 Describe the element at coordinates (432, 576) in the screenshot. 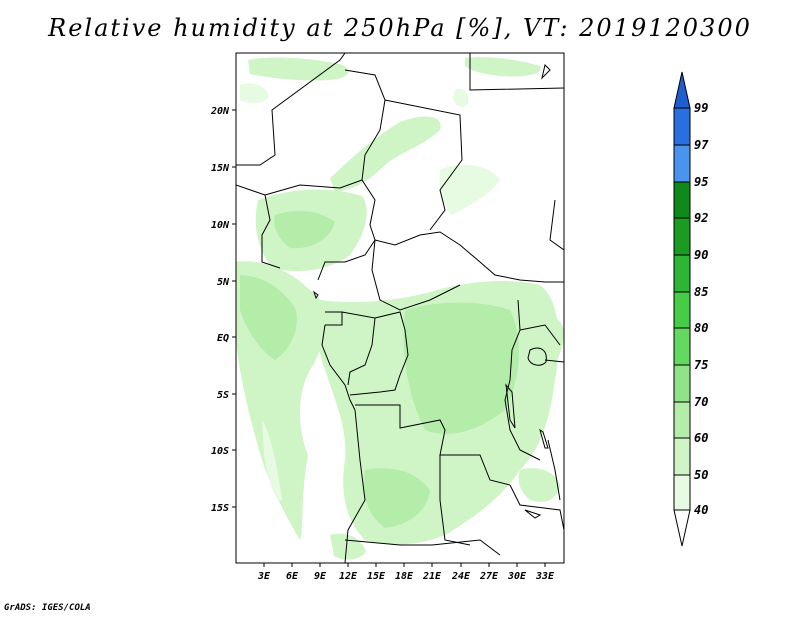

I see `lon-label: 21E` at that location.